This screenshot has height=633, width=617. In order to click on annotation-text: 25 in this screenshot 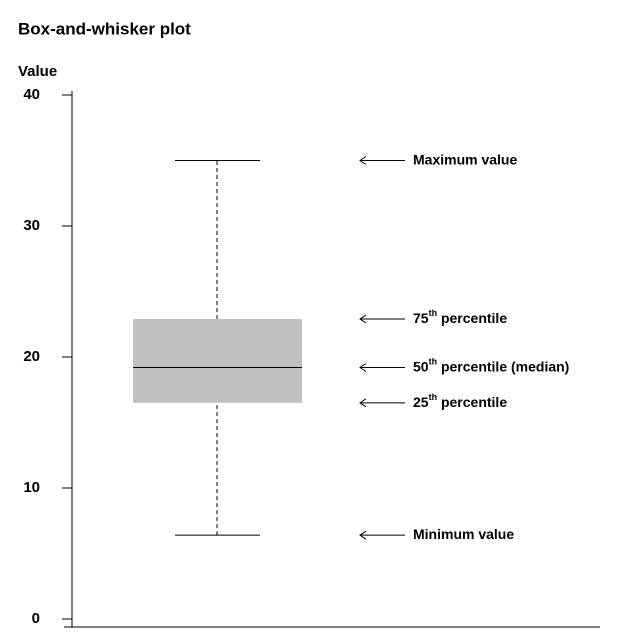, I will do `click(421, 402)`.